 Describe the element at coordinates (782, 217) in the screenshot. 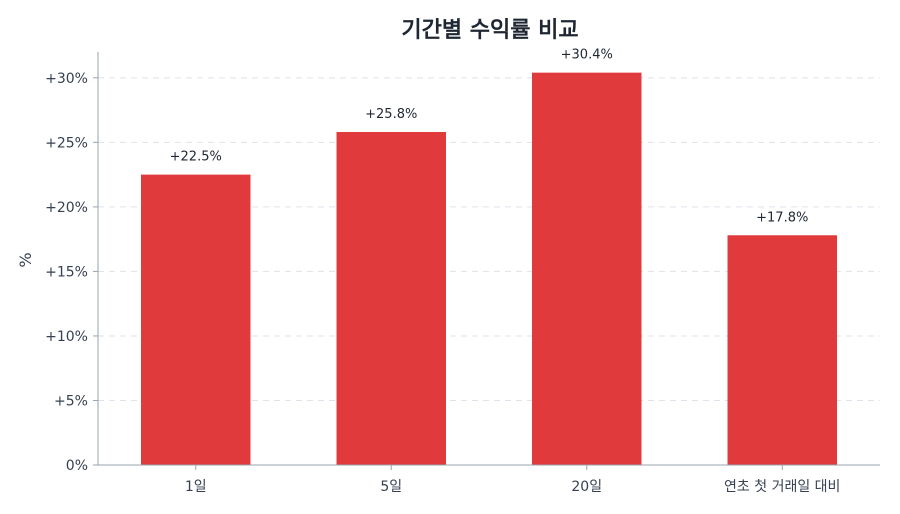

I see `data-label: +17.8%` at that location.